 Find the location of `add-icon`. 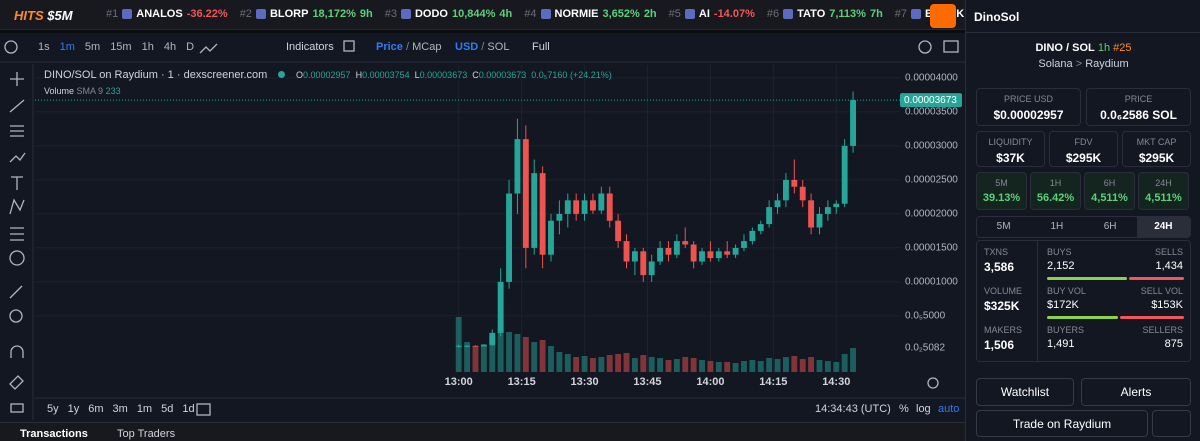

add-icon is located at coordinates (11, 47).